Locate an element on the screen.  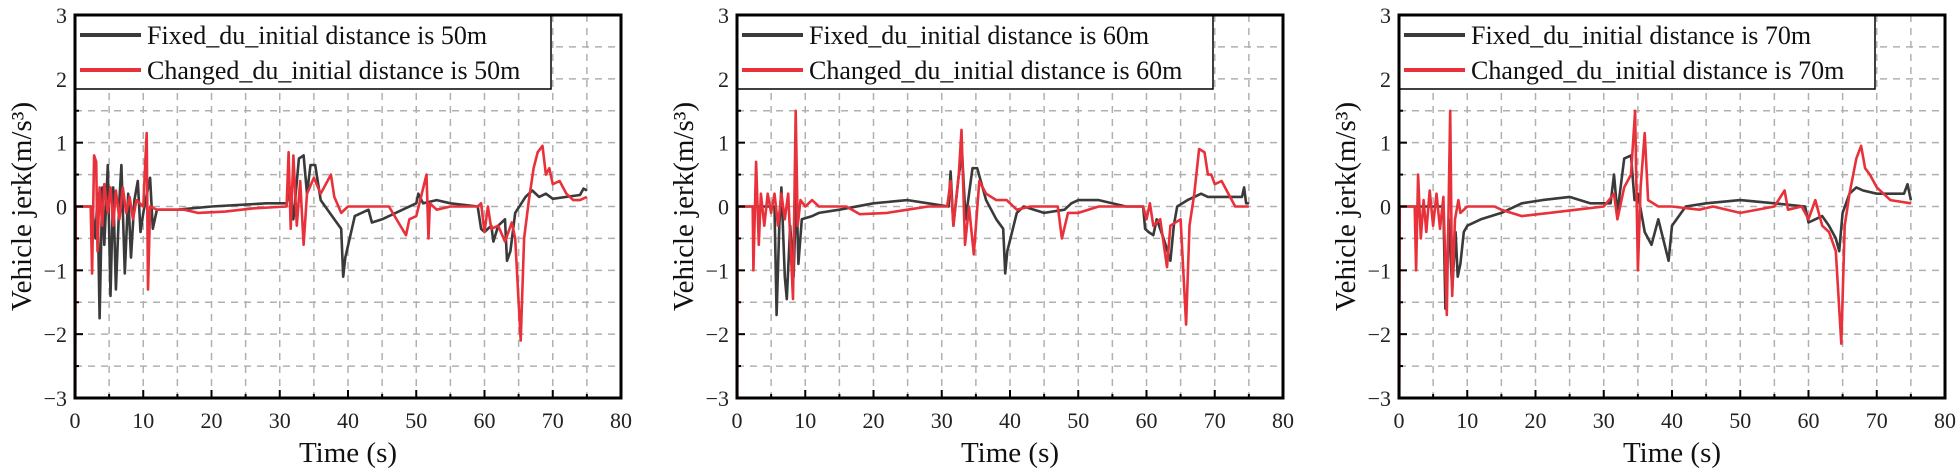
legend-label: Changed_du_initial distance is 50m is located at coordinates (333, 70).